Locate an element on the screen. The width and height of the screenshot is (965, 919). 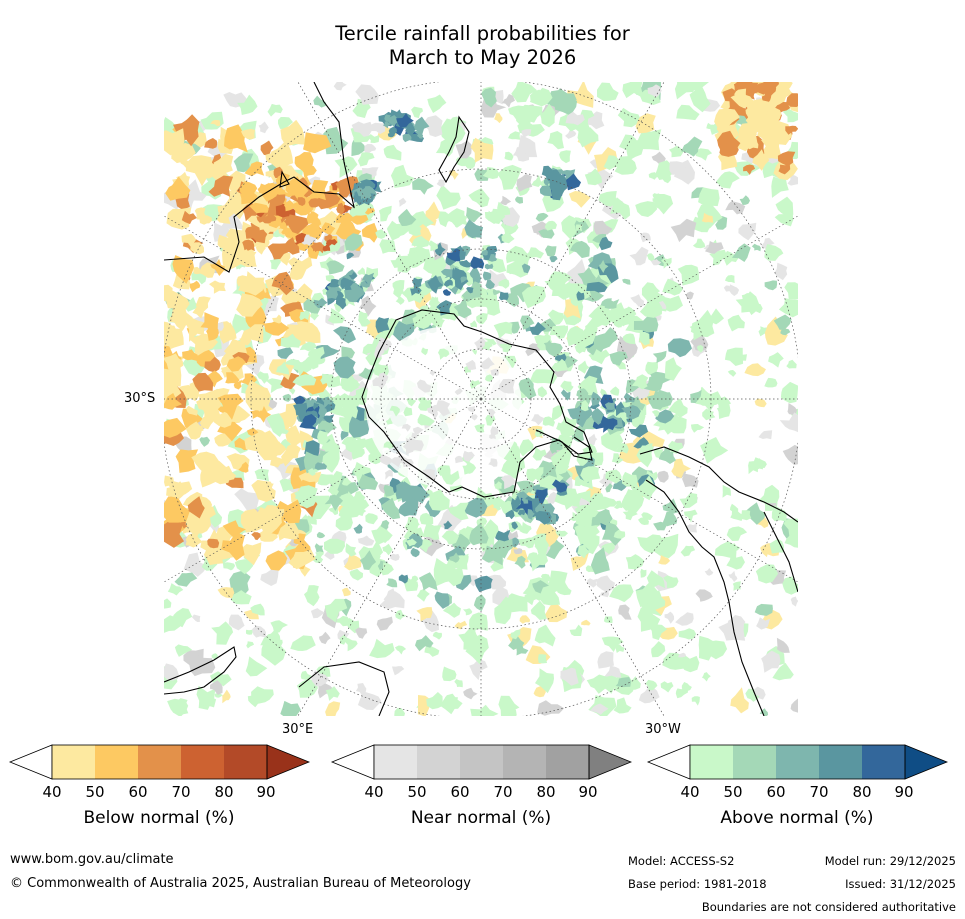
colorbar-segment is located at coordinates (116, 762).